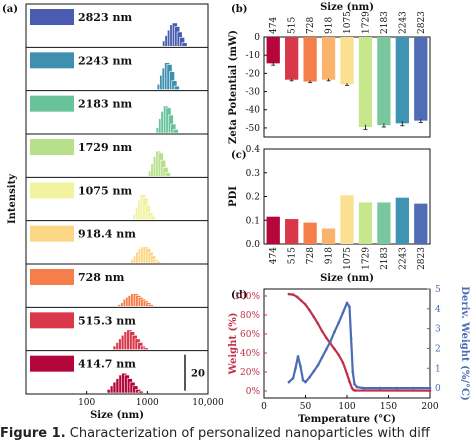  I want to click on legend-label: 728 nm, so click(101, 277).